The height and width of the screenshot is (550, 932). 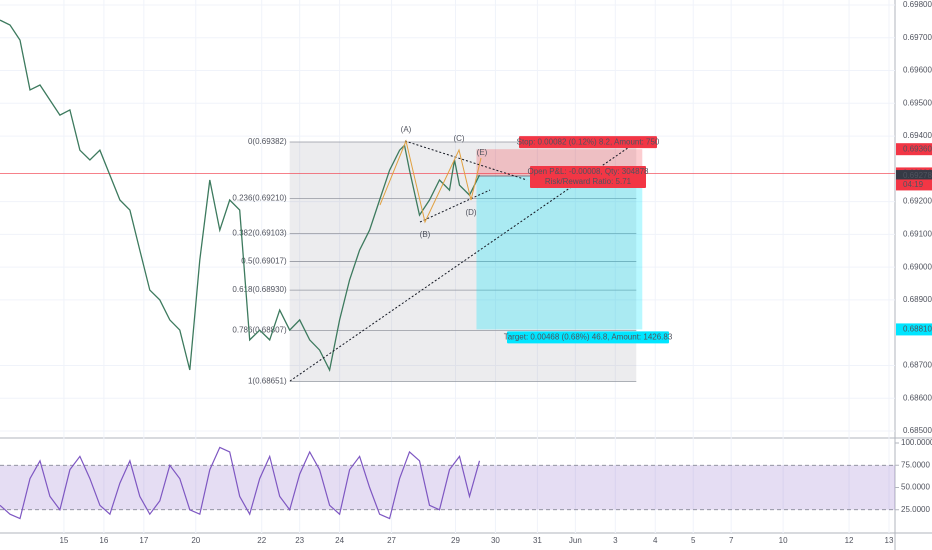 I want to click on osc-tick-label: 100.0000, so click(x=916, y=442).